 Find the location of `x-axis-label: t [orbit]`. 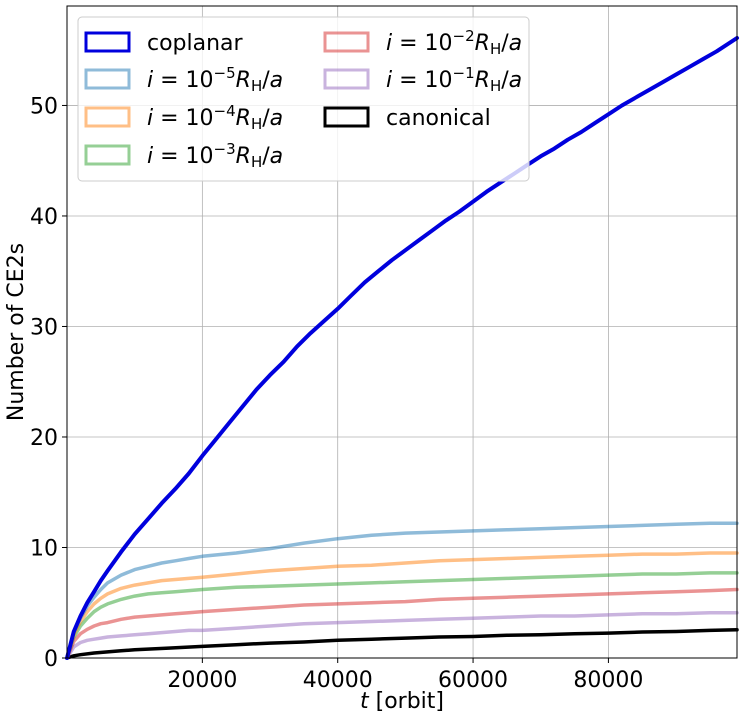

x-axis-label: t [orbit] is located at coordinates (402, 701).